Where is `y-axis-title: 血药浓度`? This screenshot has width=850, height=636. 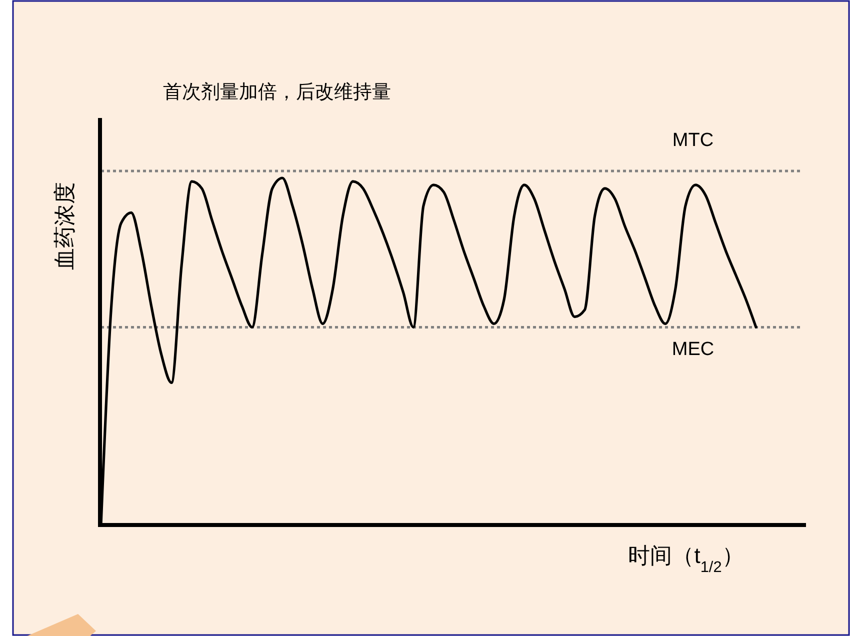
y-axis-title: 血药浓度 is located at coordinates (64, 226).